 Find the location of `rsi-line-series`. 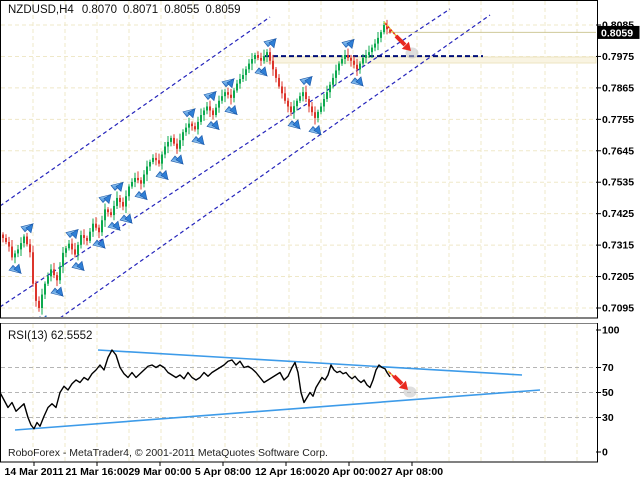

rsi-line-series is located at coordinates (196, 389).